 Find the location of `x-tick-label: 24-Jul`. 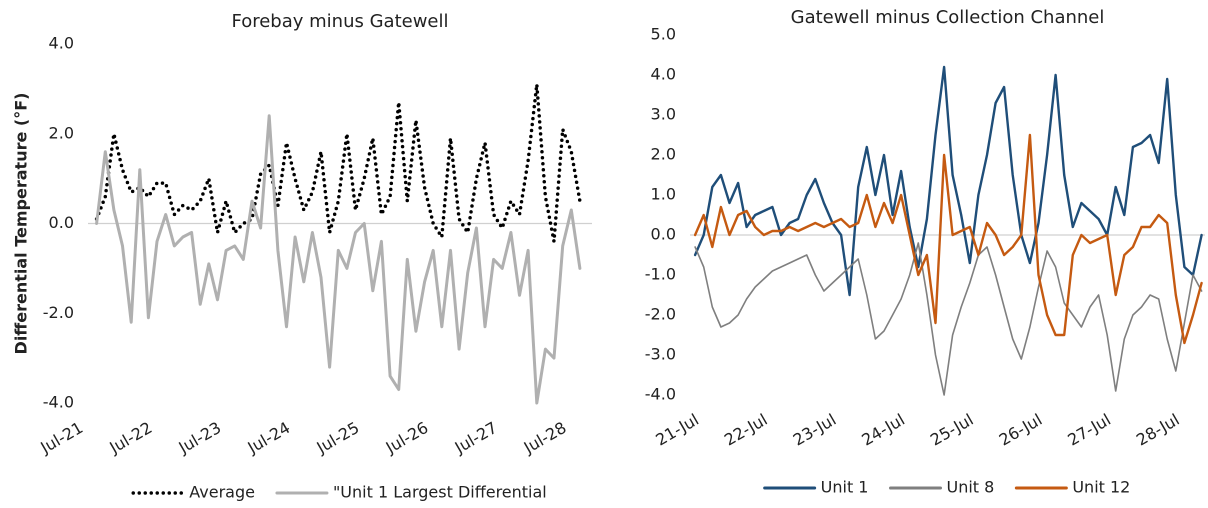

x-tick-label: 24-Jul is located at coordinates (883, 430).